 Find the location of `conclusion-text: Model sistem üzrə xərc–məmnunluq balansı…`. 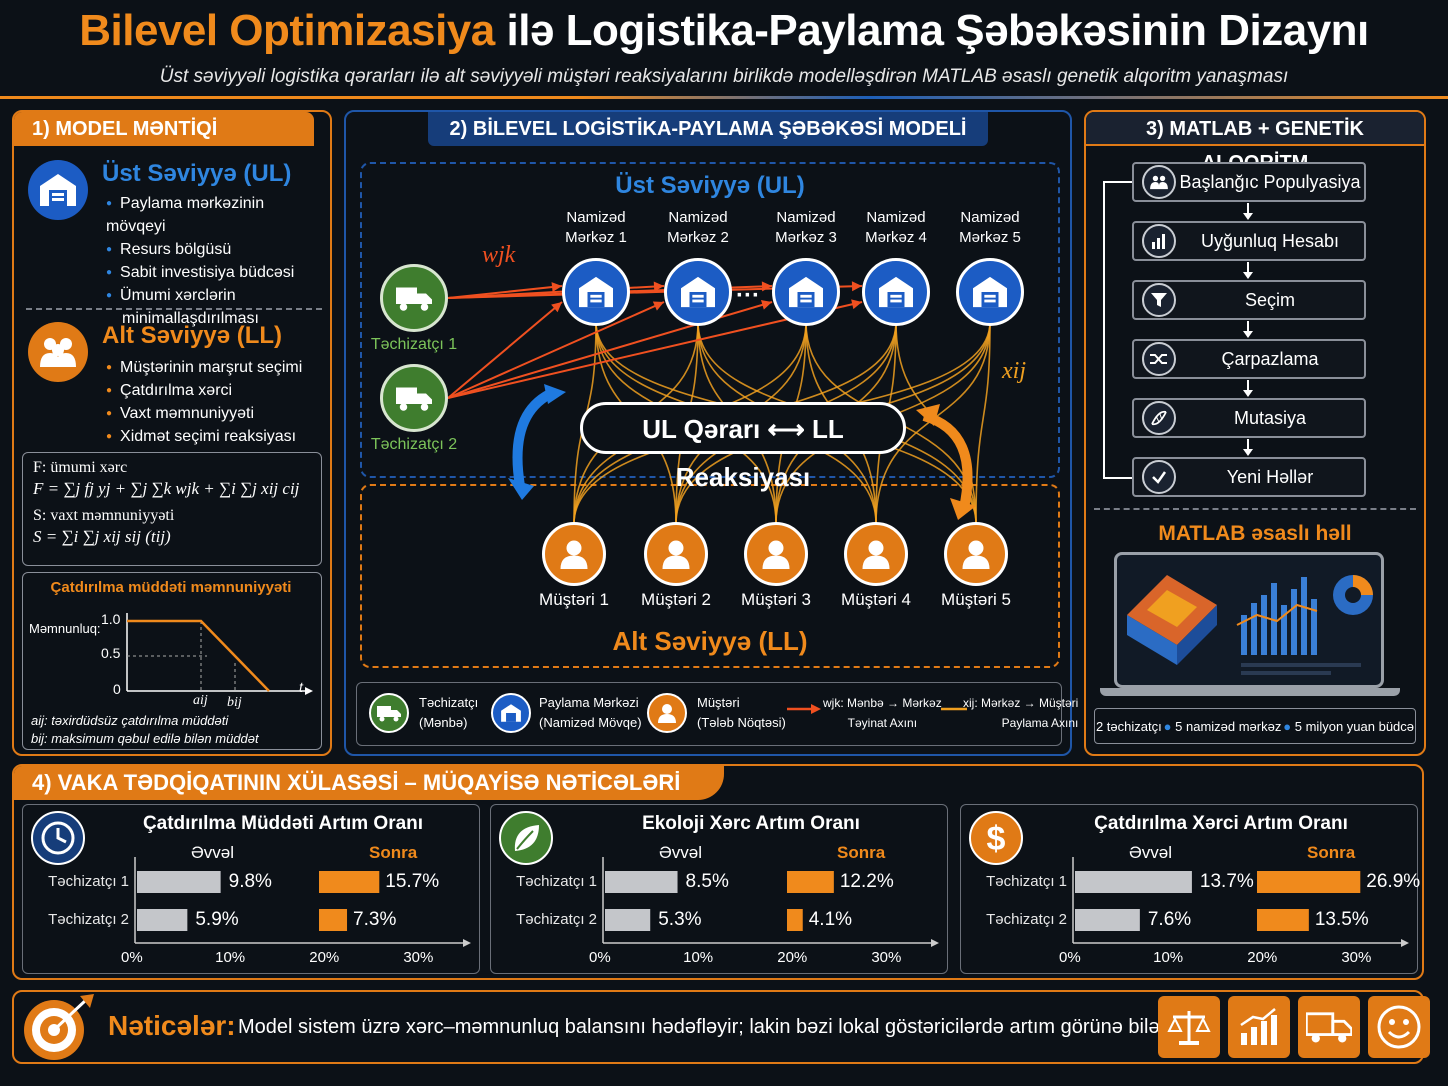

conclusion-text: Model sistem üzrə xərc–məmnunluq balansı… is located at coordinates (704, 1027).